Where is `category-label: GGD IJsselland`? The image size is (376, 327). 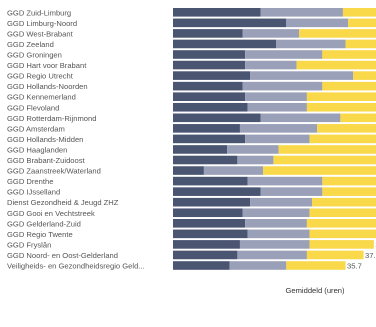 category-label: GGD IJsselland is located at coordinates (33, 192).